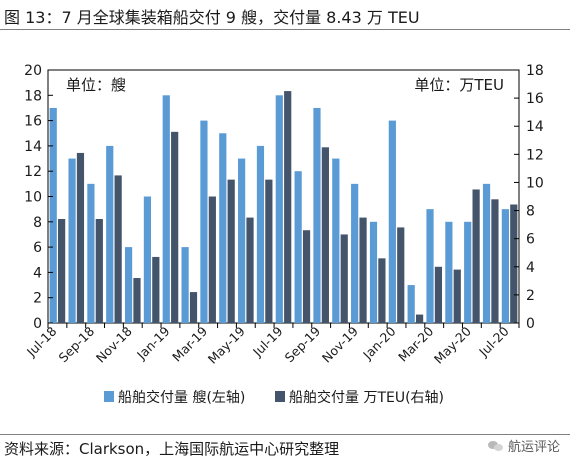 This screenshot has width=570, height=468. What do you see at coordinates (77, 344) in the screenshot?
I see `x-tick-label: Sep-18` at bounding box center [77, 344].